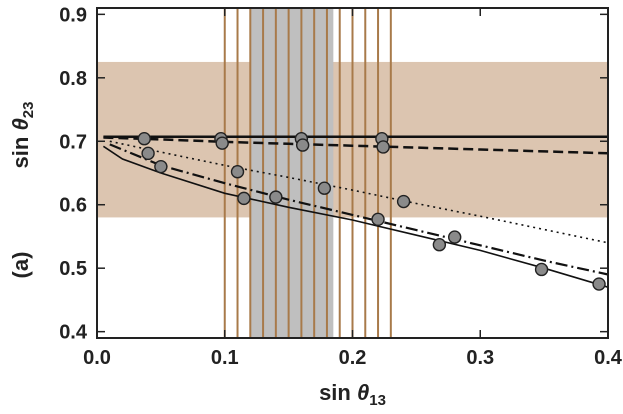 Image resolution: width=623 pixels, height=414 pixels. I want to click on series-line-dashed, so click(356, 145).